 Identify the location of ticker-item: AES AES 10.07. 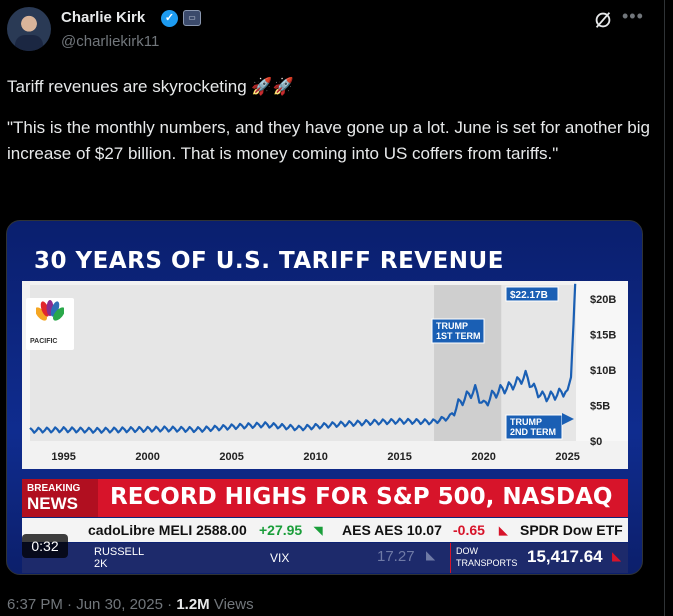
(392, 530).